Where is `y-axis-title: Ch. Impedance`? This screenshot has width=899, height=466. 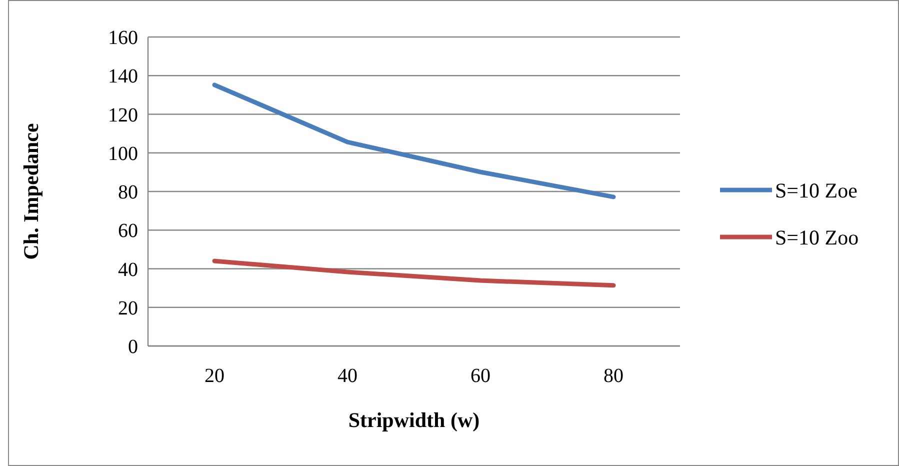 y-axis-title: Ch. Impedance is located at coordinates (31, 191).